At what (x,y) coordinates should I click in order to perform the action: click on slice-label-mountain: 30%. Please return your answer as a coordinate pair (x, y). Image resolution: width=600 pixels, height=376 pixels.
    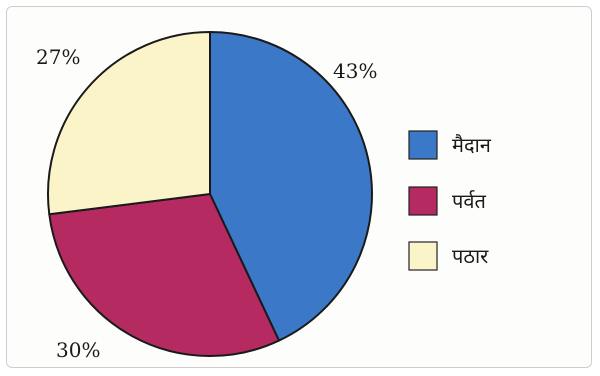
    Looking at the image, I should click on (78, 350).